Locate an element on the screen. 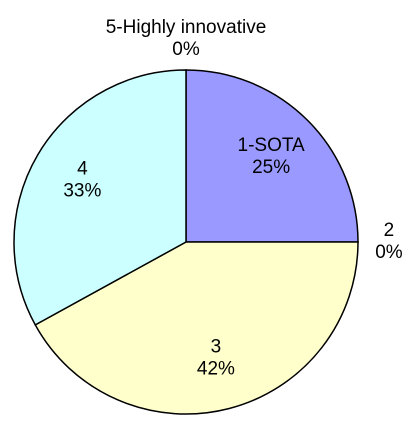 The width and height of the screenshot is (406, 421). slice-value-label: 42% is located at coordinates (216, 369).